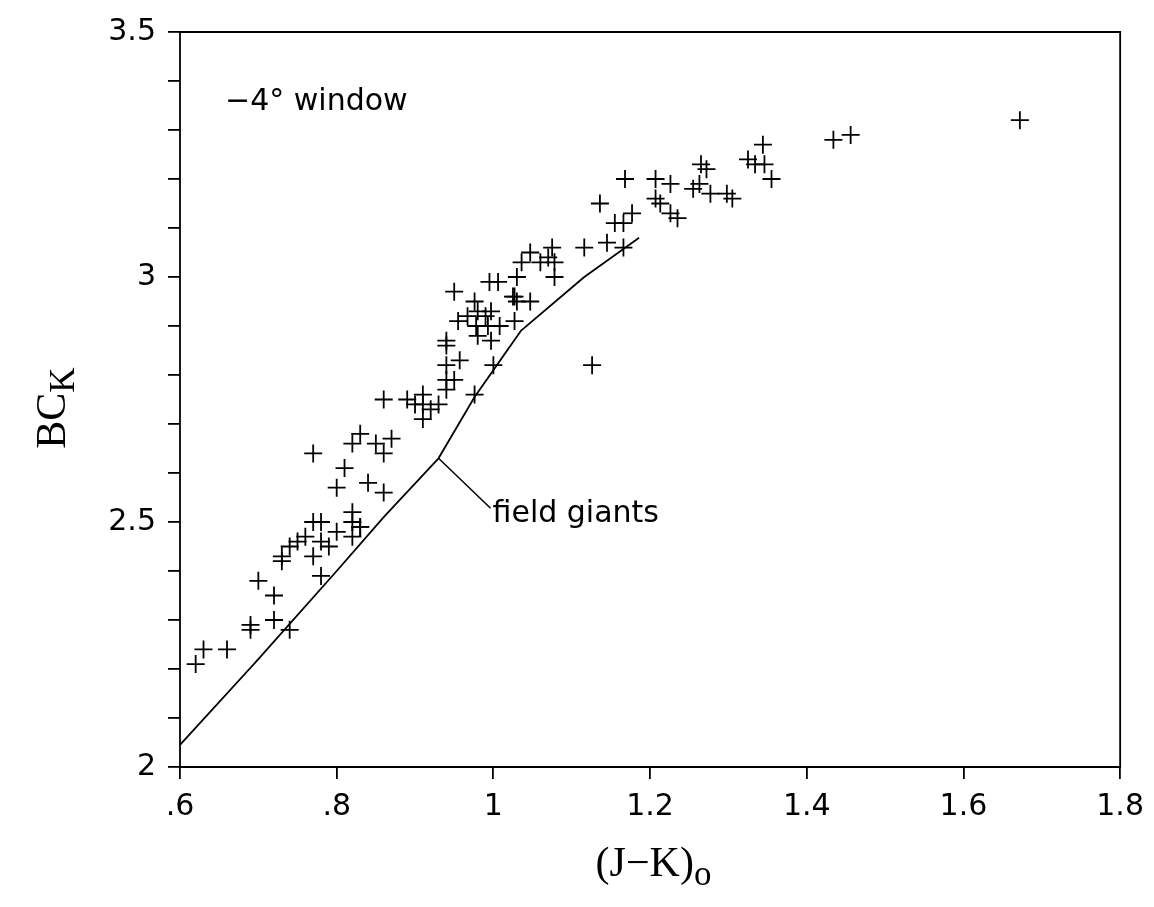 This screenshot has width=1154, height=907. What do you see at coordinates (575, 512) in the screenshot?
I see `annotation: field giants` at bounding box center [575, 512].